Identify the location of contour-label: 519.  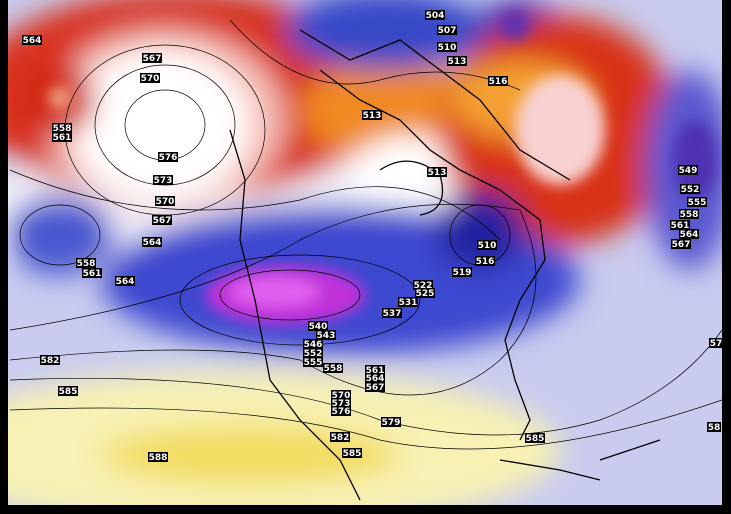
(462, 273).